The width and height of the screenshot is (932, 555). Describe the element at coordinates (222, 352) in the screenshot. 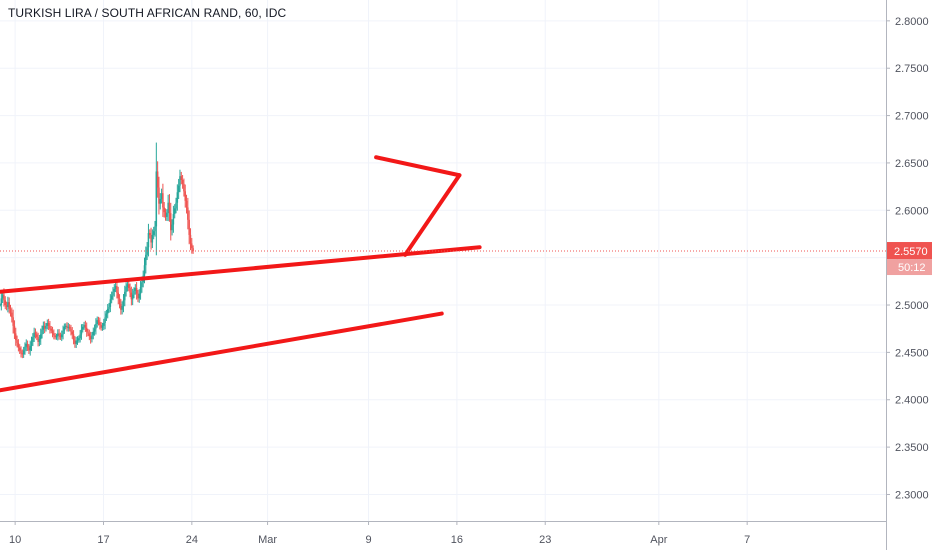

I see `channel-lower-line` at that location.